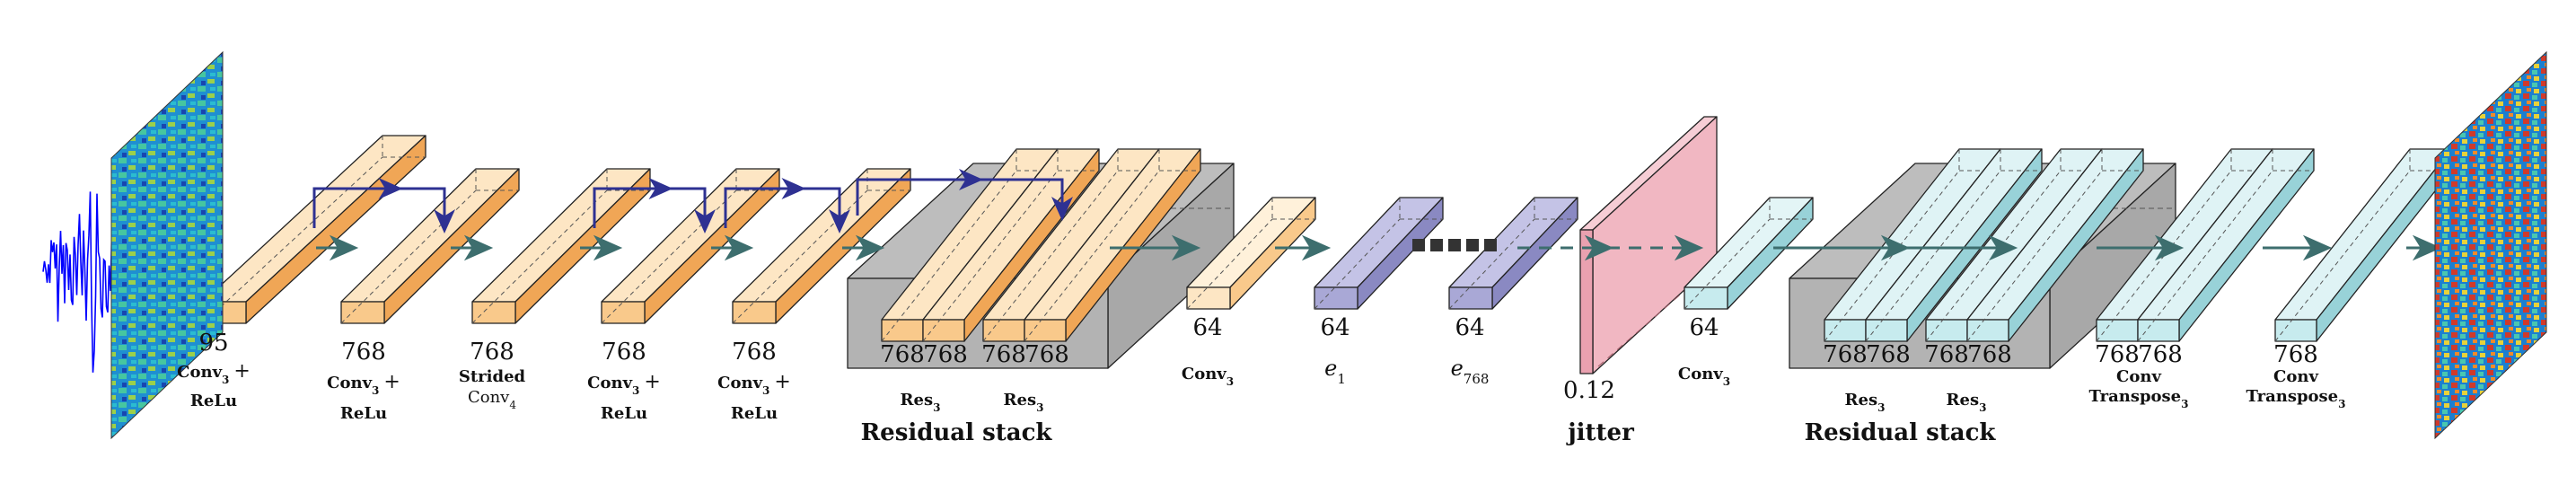 The height and width of the screenshot is (502, 2576). I want to click on transpose1-ch-b: 768, so click(2160, 354).